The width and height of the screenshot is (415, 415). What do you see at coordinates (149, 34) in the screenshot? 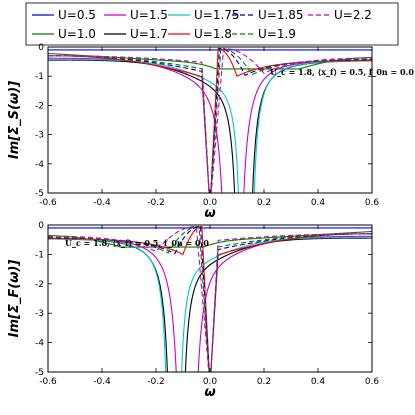
I see `legend-label: U=1.7` at bounding box center [149, 34].